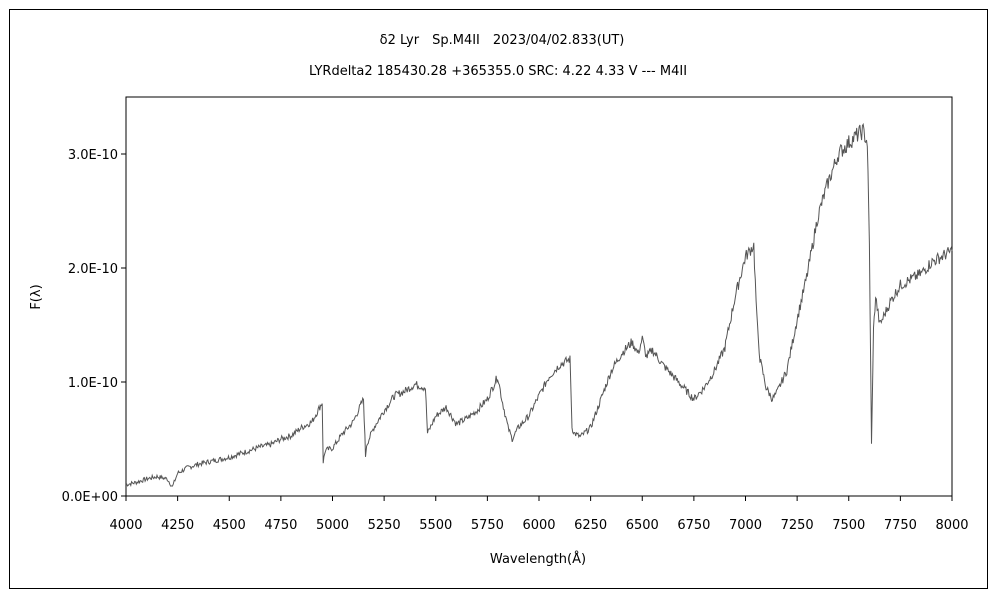  Describe the element at coordinates (36, 296) in the screenshot. I see `y-axis-label: F(λ)` at that location.